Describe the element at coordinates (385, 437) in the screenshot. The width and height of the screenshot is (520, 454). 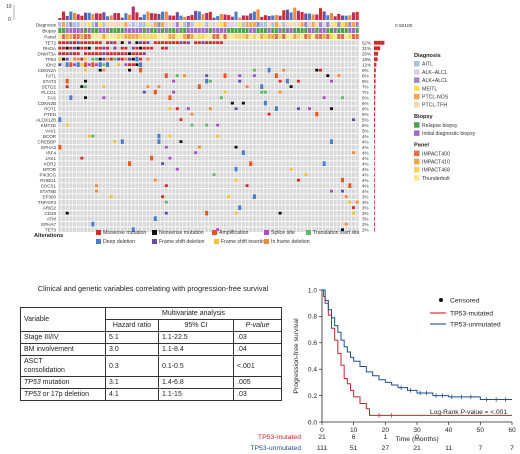
I see `risk-table-count: 1` at that location.